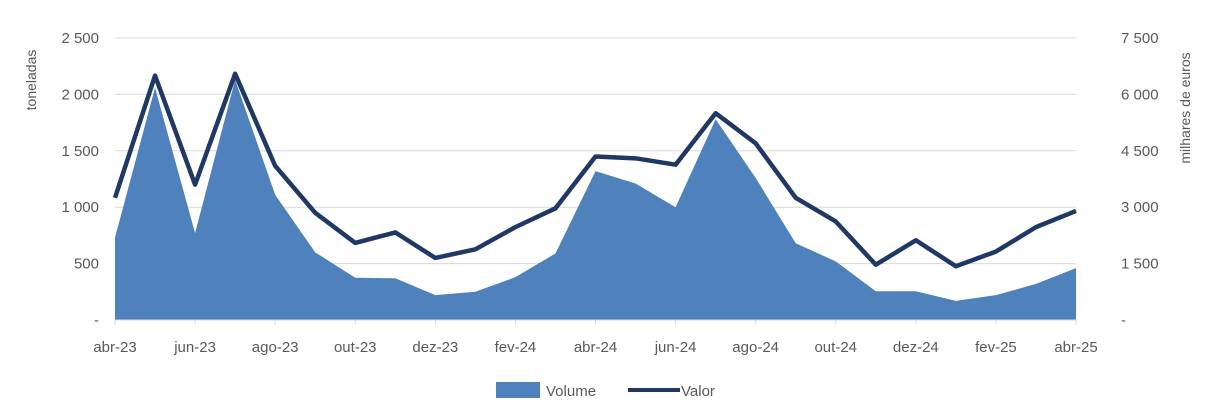 The height and width of the screenshot is (414, 1215). What do you see at coordinates (31, 80) in the screenshot?
I see `left-axis-title: toneladas` at bounding box center [31, 80].